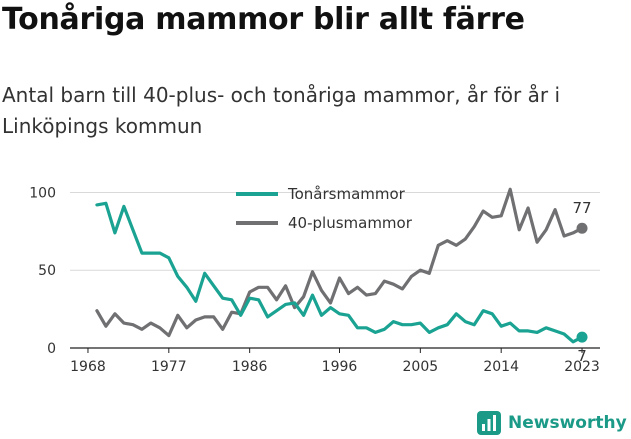 The image size is (631, 439). I want to click on y-axis: 0 50 100, so click(42, 271).